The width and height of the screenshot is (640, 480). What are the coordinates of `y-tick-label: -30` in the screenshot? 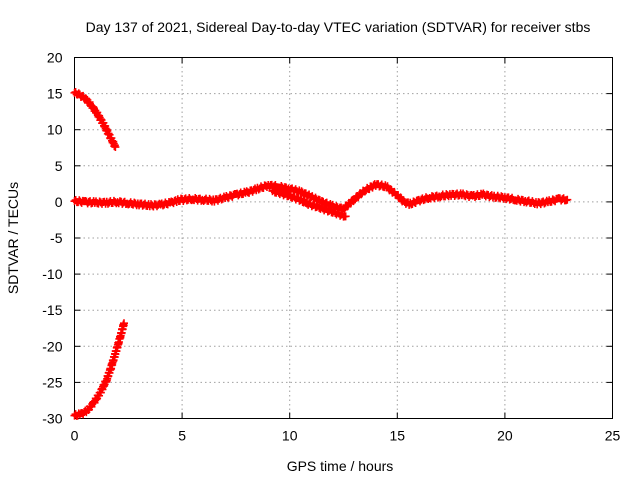 It's located at (52, 419).